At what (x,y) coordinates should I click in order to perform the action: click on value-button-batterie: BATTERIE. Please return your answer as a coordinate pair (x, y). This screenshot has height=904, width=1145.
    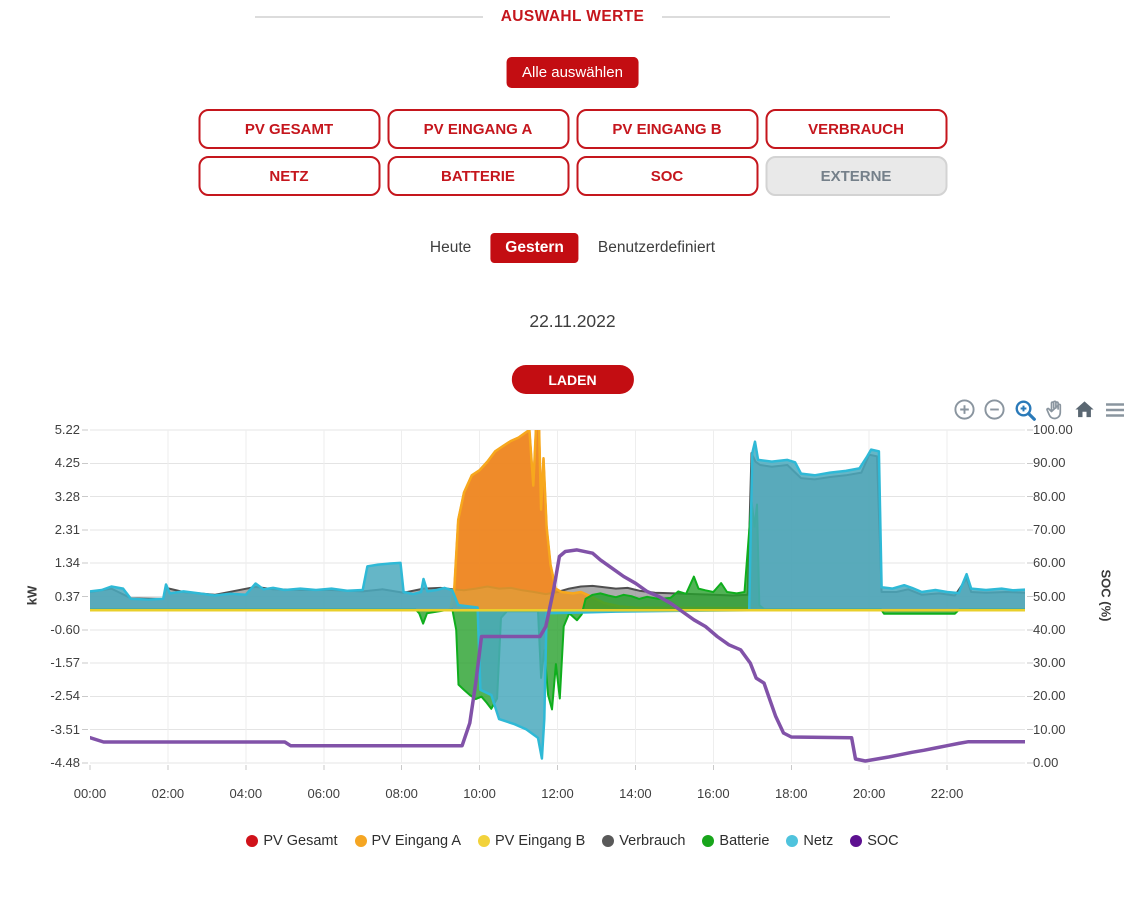
    Looking at the image, I should click on (478, 176).